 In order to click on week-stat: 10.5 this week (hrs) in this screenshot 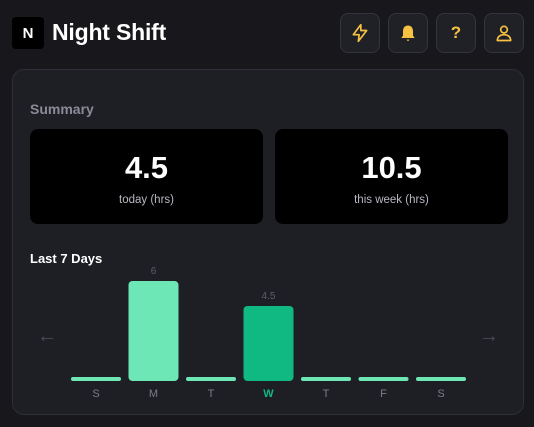, I will do `click(391, 176)`.